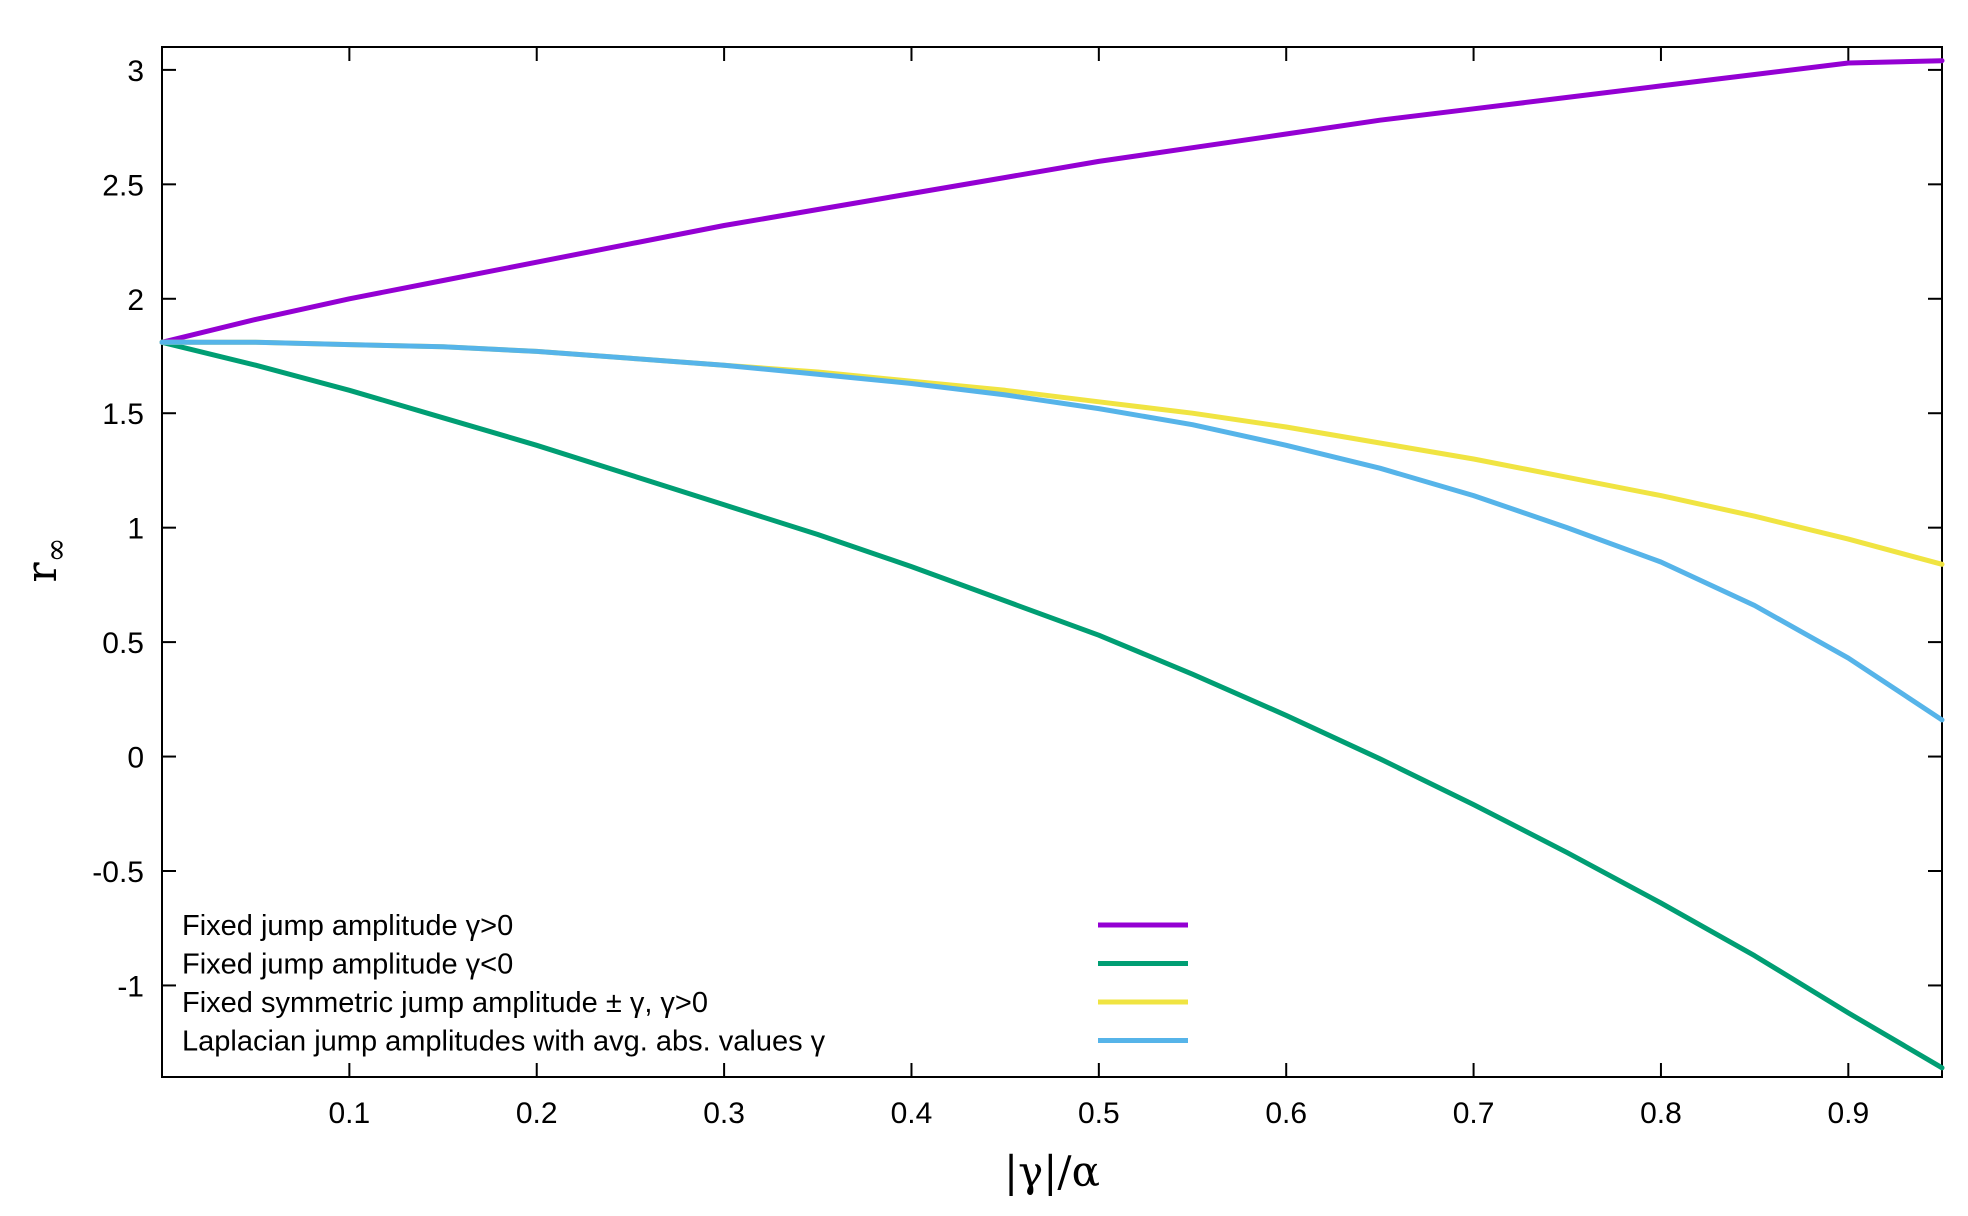 The width and height of the screenshot is (1968, 1216). I want to click on y-tick-label: 3, so click(135, 71).